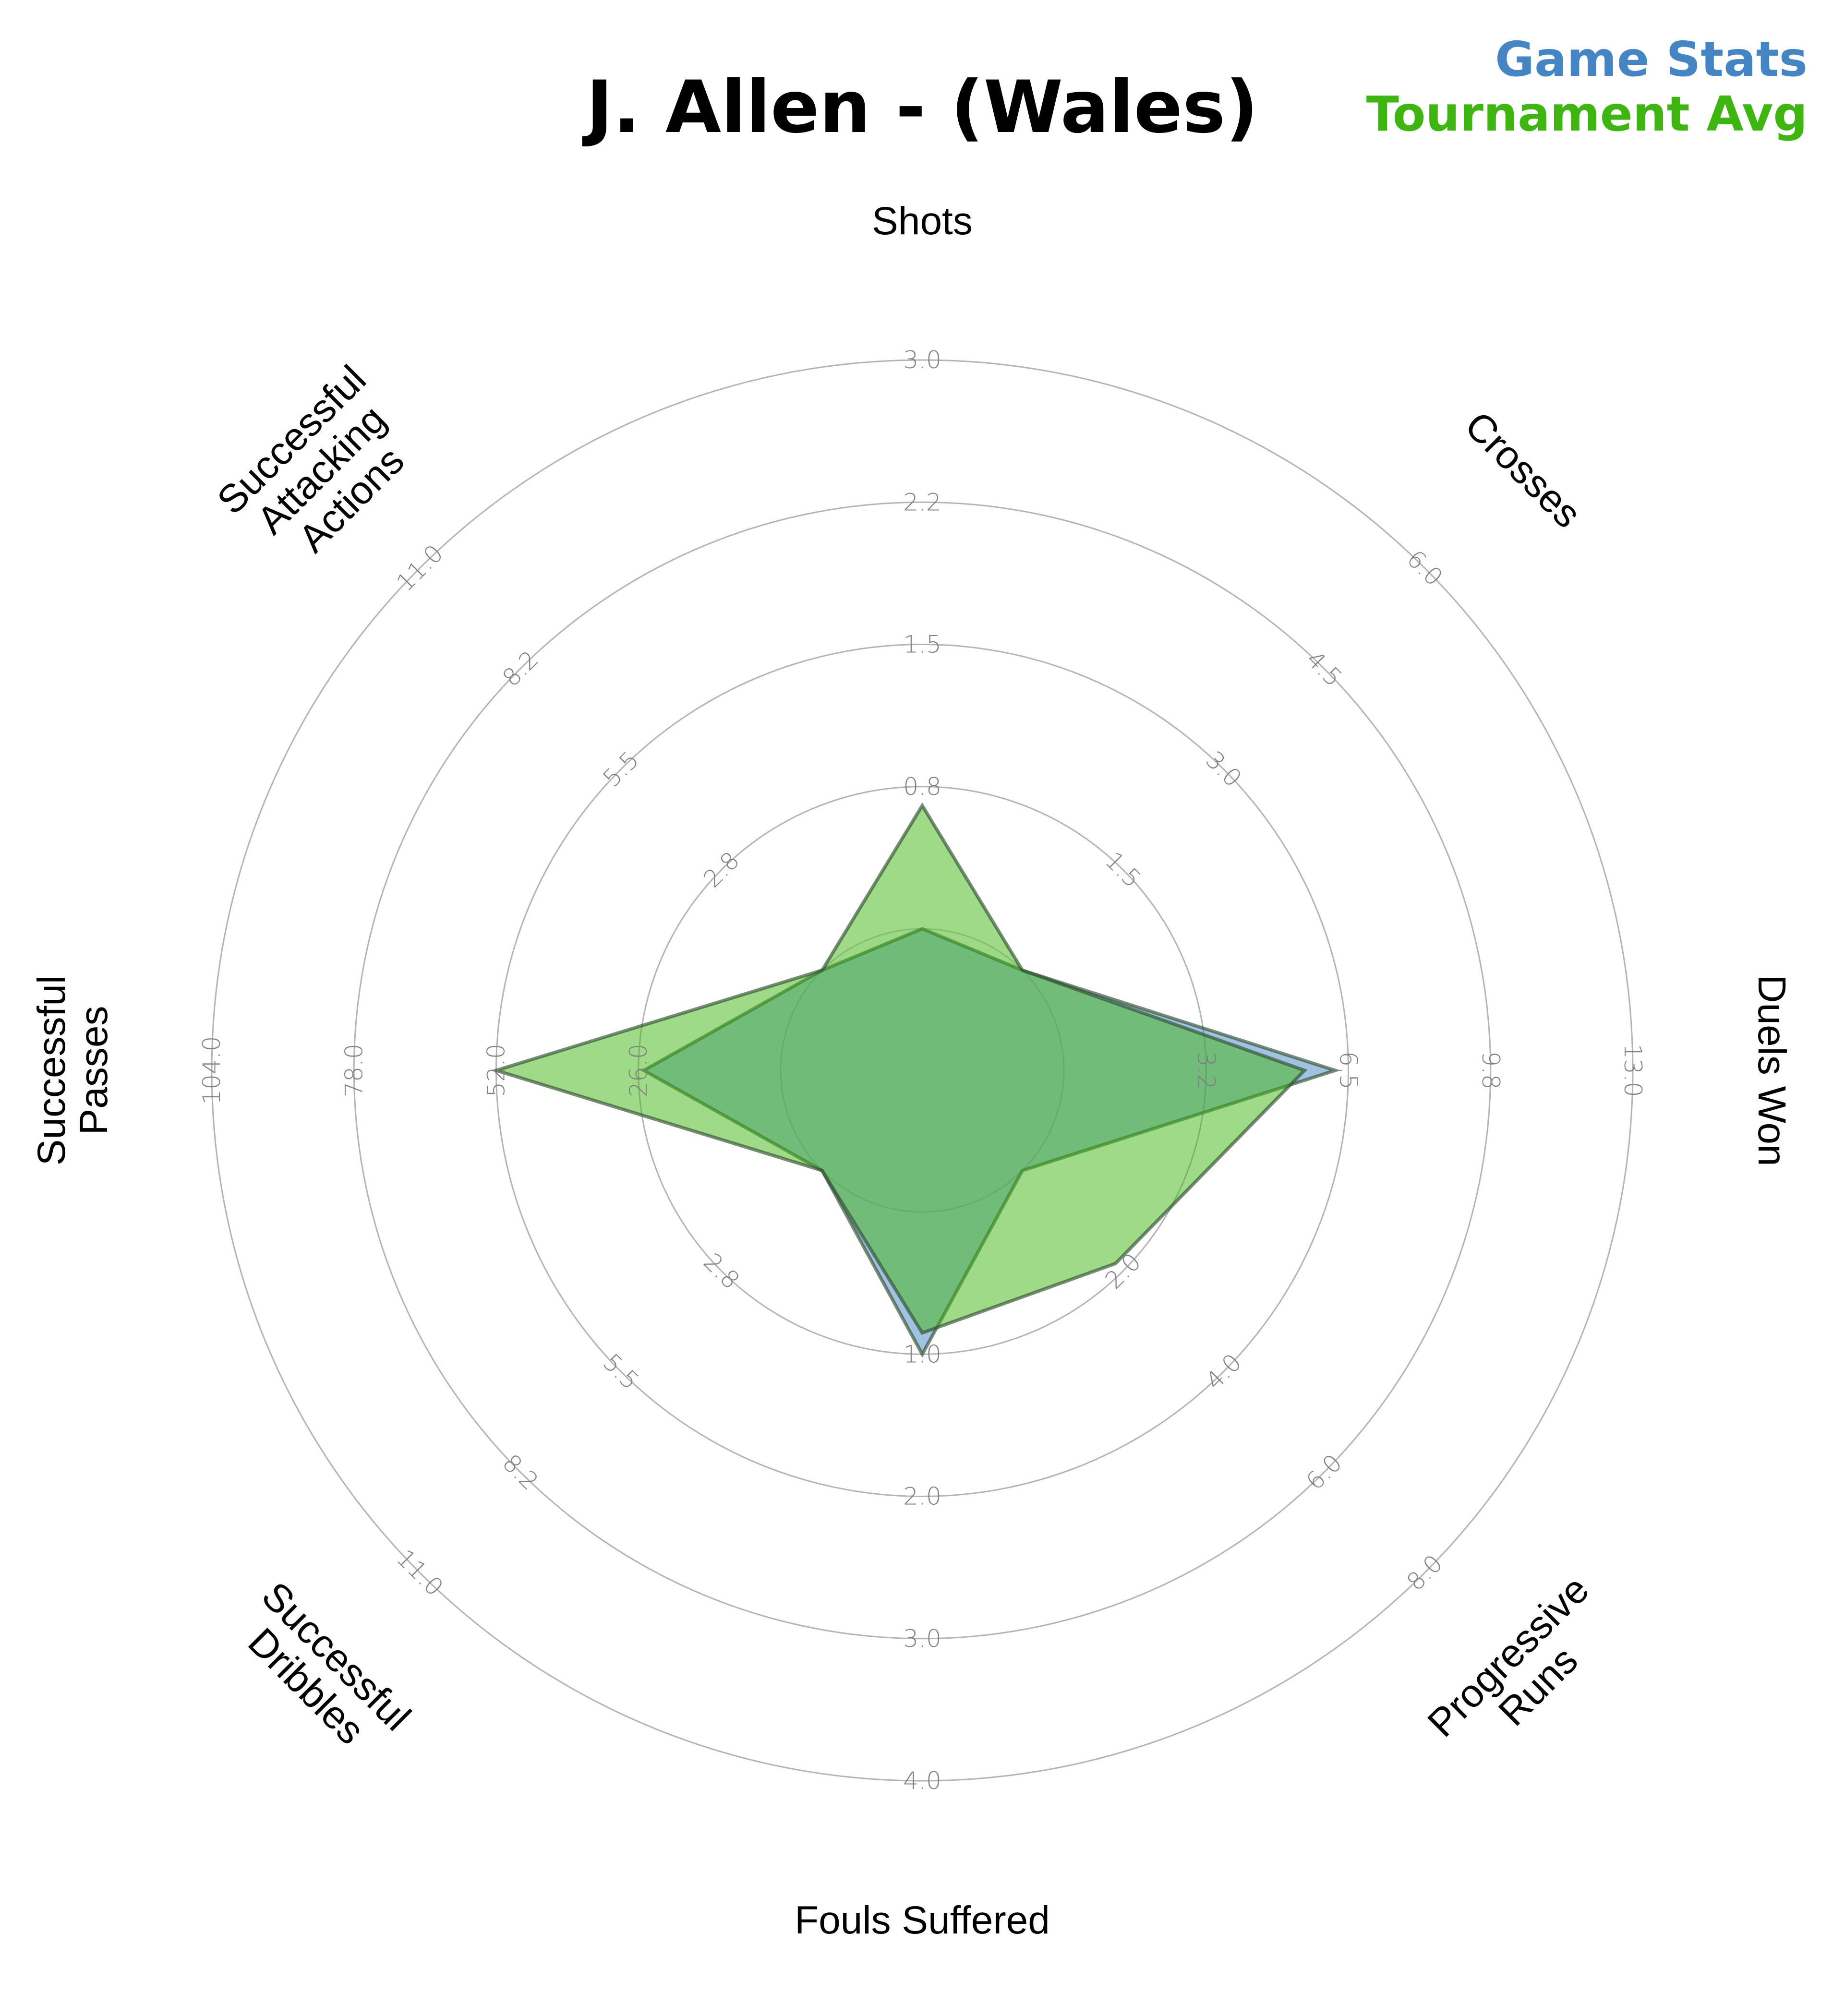  What do you see at coordinates (922, 221) in the screenshot?
I see `axis-label-shots: Shots` at bounding box center [922, 221].